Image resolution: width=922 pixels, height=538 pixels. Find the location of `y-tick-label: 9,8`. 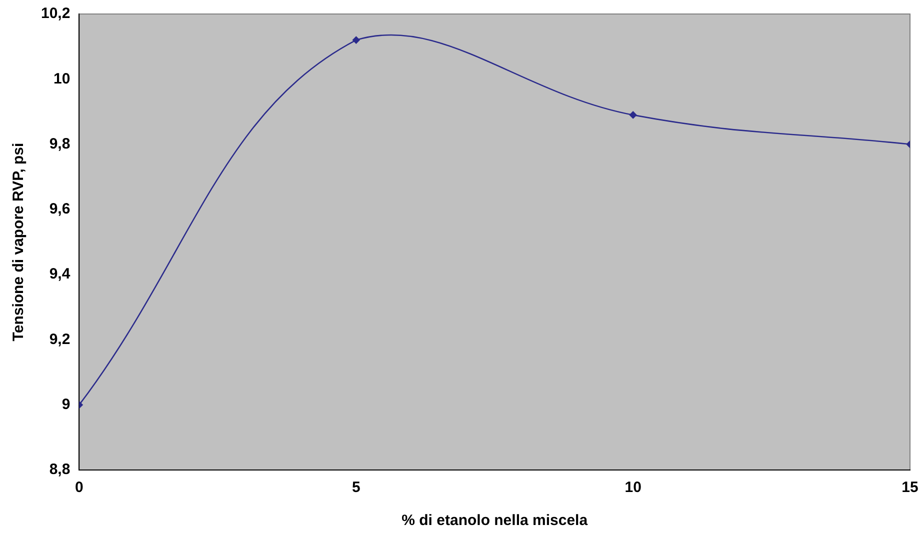

y-tick-label: 9,8 is located at coordinates (59, 143).